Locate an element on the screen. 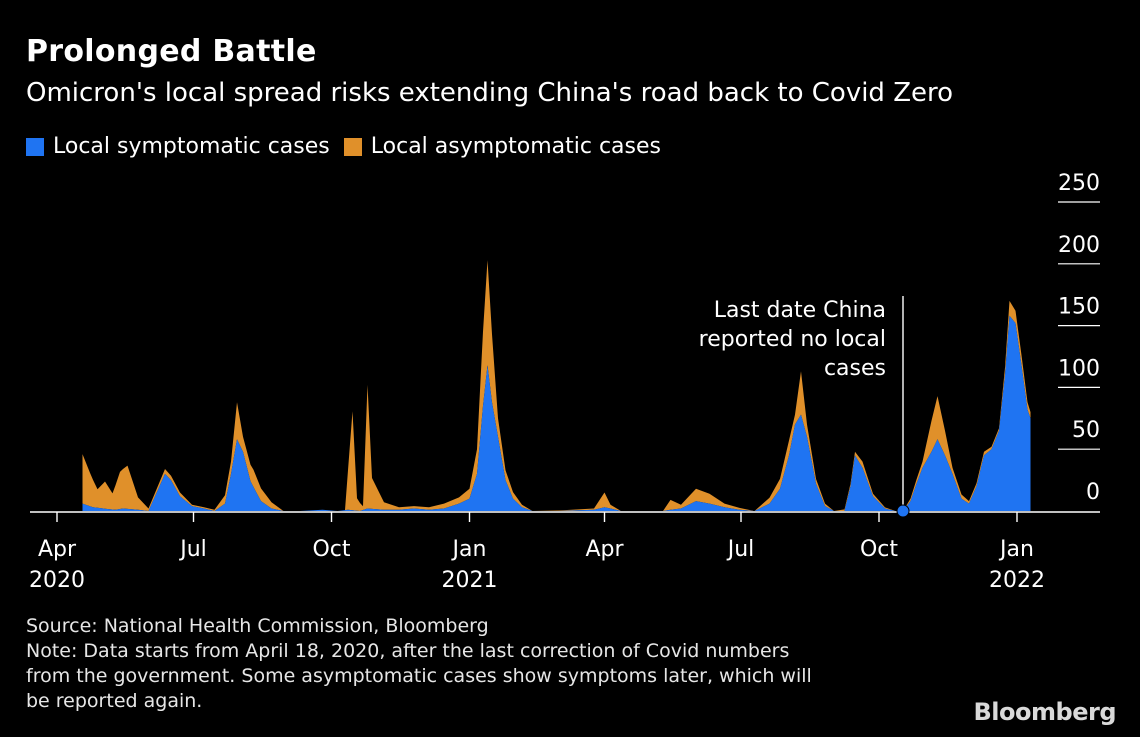 The height and width of the screenshot is (737, 1140). legend-label-symptomatic: Local symptomatic cases is located at coordinates (191, 146).